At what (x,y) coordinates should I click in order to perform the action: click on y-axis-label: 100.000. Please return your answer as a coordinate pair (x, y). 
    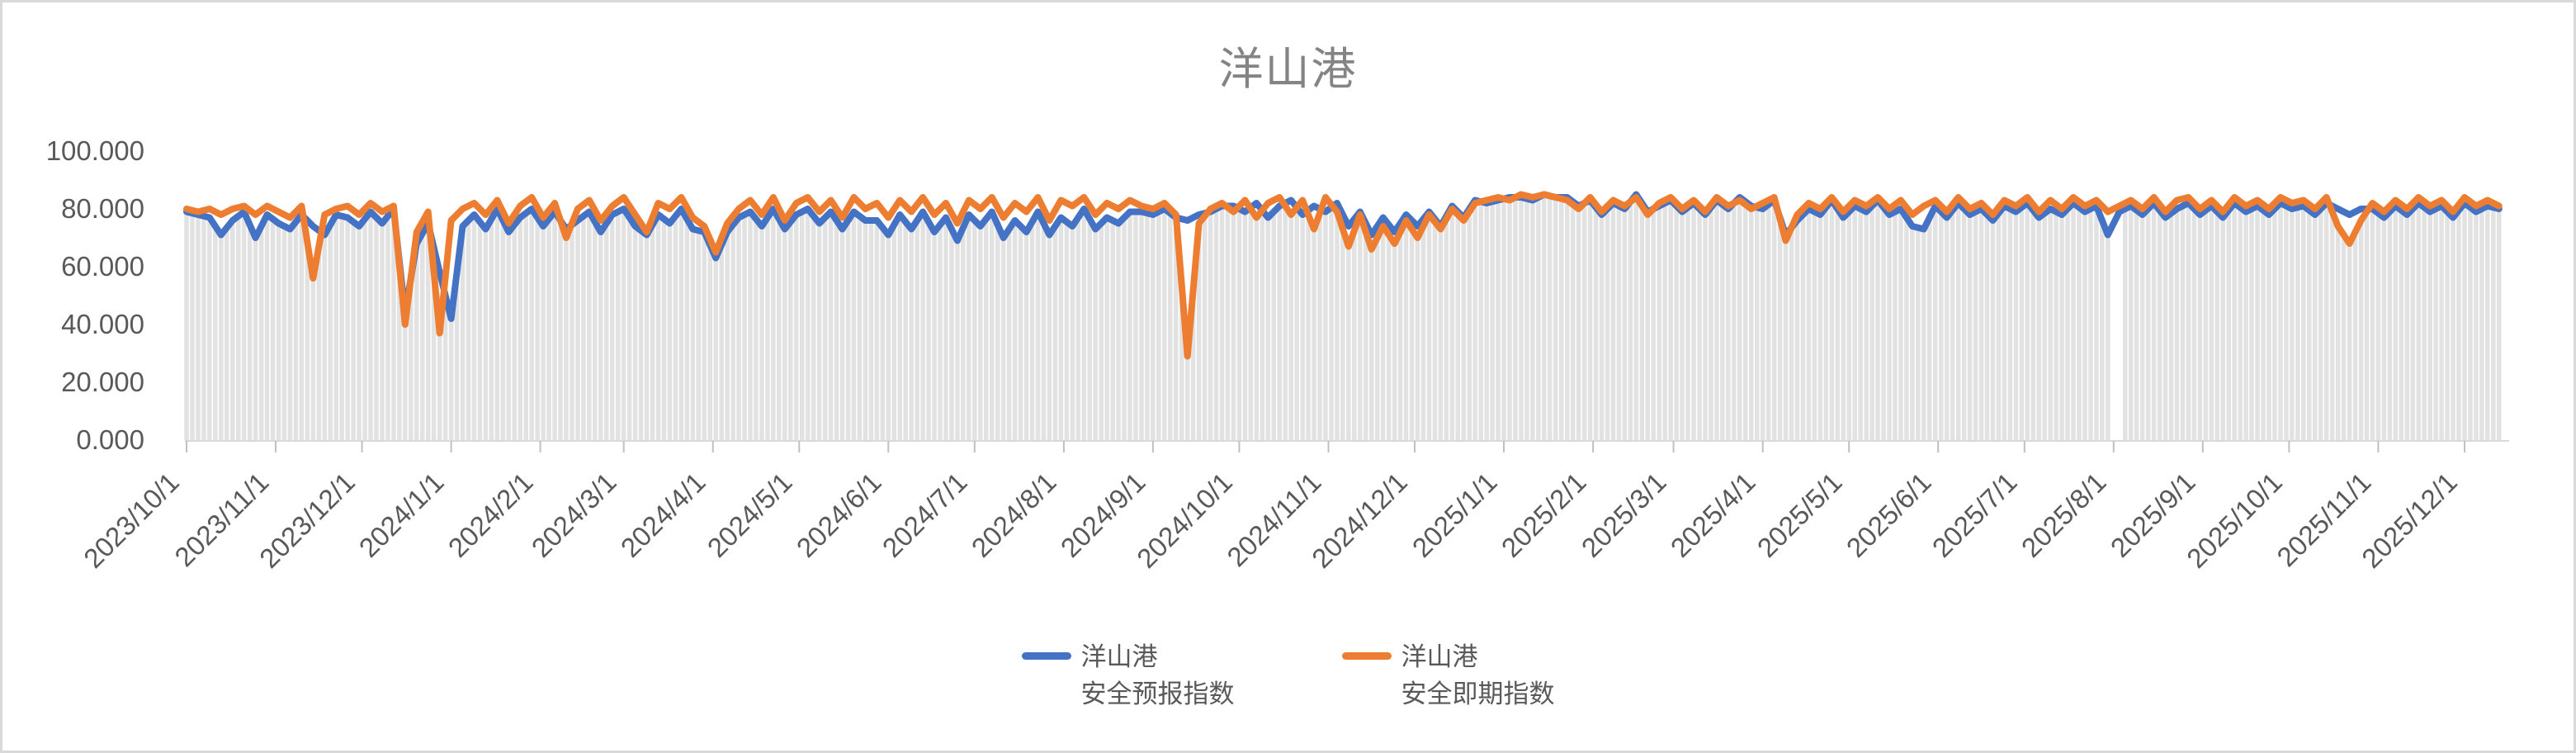
    Looking at the image, I should click on (94, 151).